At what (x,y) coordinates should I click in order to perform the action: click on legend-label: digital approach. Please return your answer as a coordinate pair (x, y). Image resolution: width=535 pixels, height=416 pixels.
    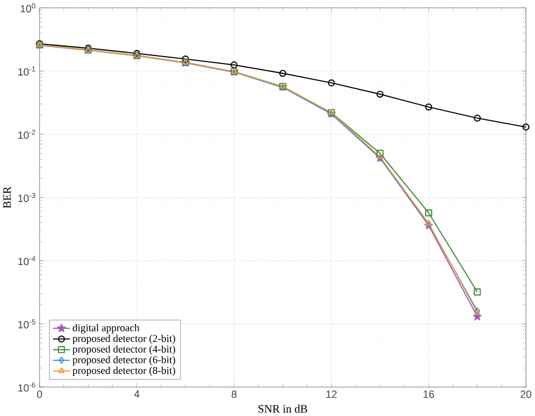
    Looking at the image, I should click on (106, 329).